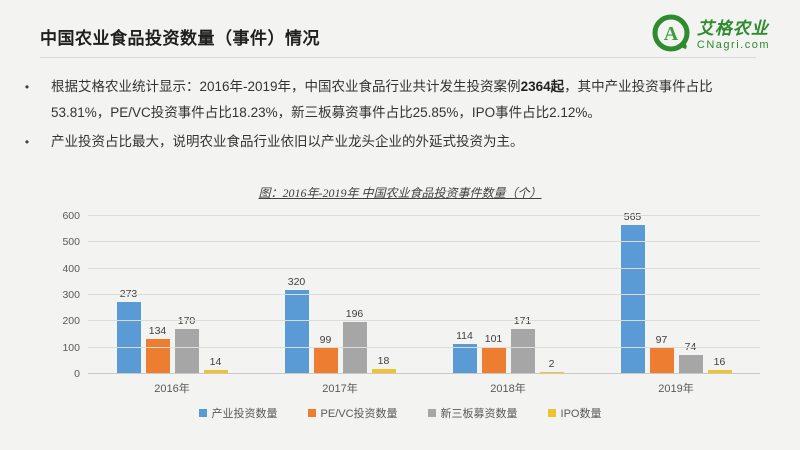  Describe the element at coordinates (508, 389) in the screenshot. I see `x-axis-label: 2018年` at that location.